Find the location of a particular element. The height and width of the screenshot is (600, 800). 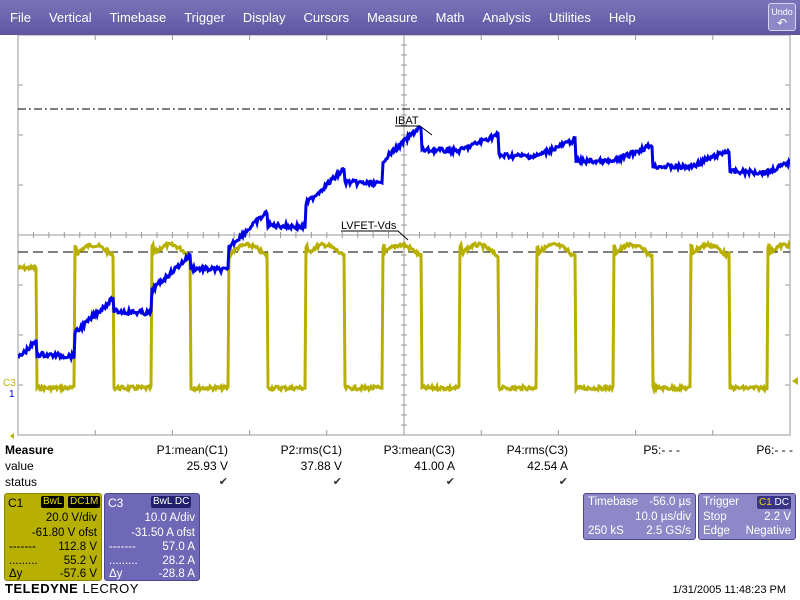

param-value-p3: 41.00 A is located at coordinates (434, 466).